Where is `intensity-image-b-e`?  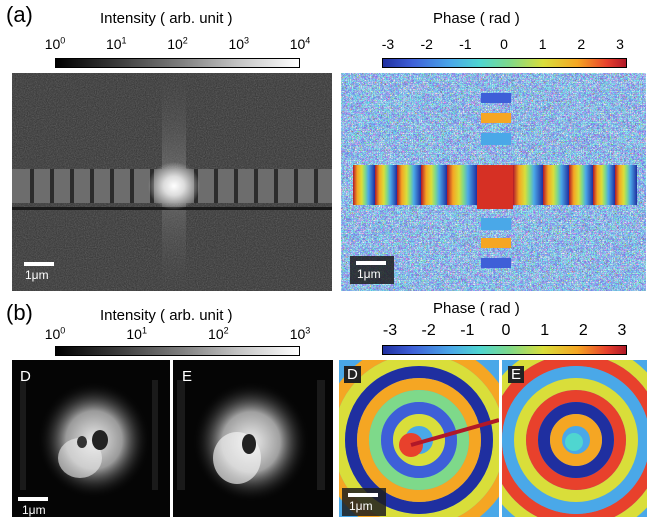 intensity-image-b-e is located at coordinates (253, 438).